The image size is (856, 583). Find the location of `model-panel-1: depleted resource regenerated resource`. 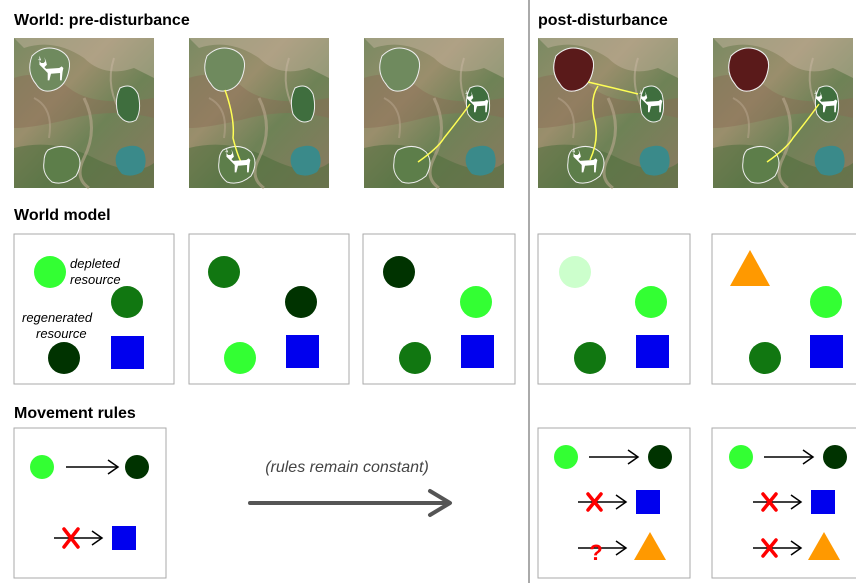

model-panel-1: depleted resource regenerated resource is located at coordinates (94, 309).